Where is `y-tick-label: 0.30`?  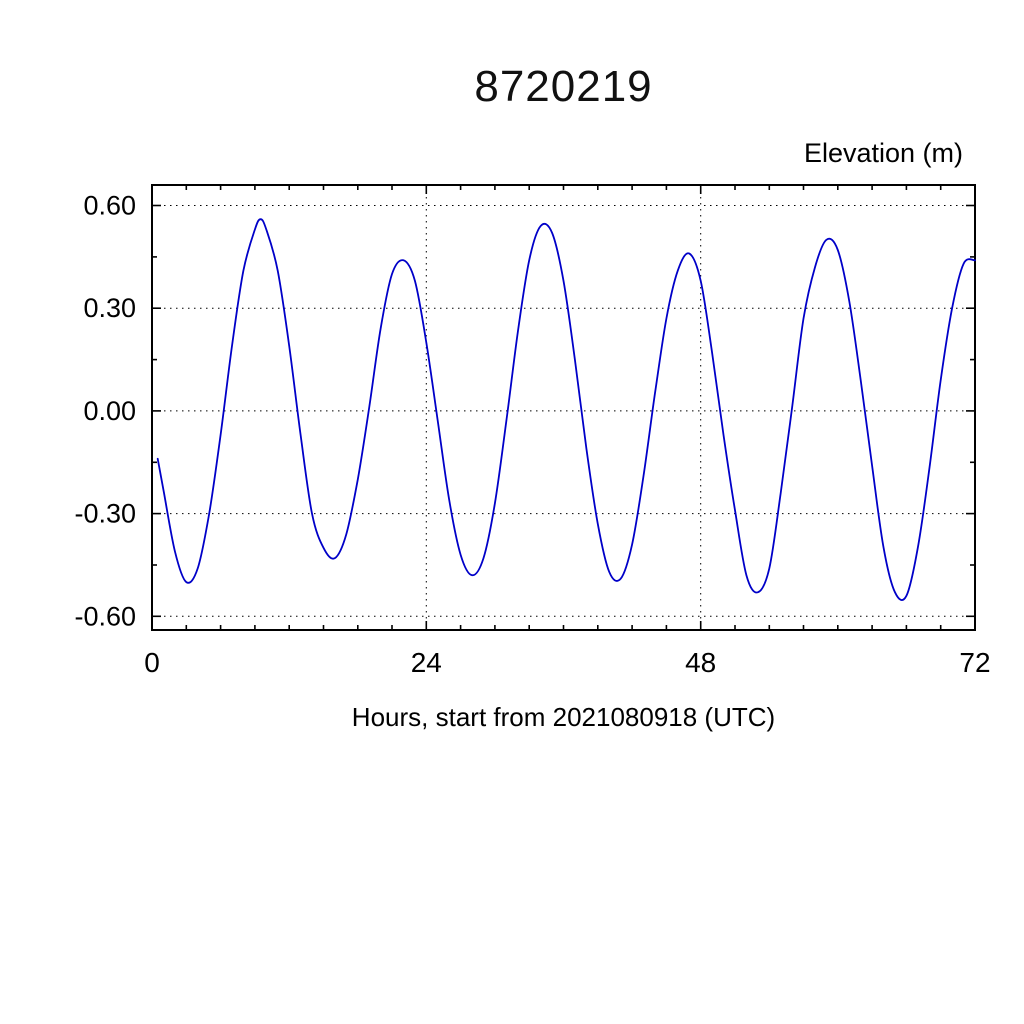 y-tick-label: 0.30 is located at coordinates (109, 308).